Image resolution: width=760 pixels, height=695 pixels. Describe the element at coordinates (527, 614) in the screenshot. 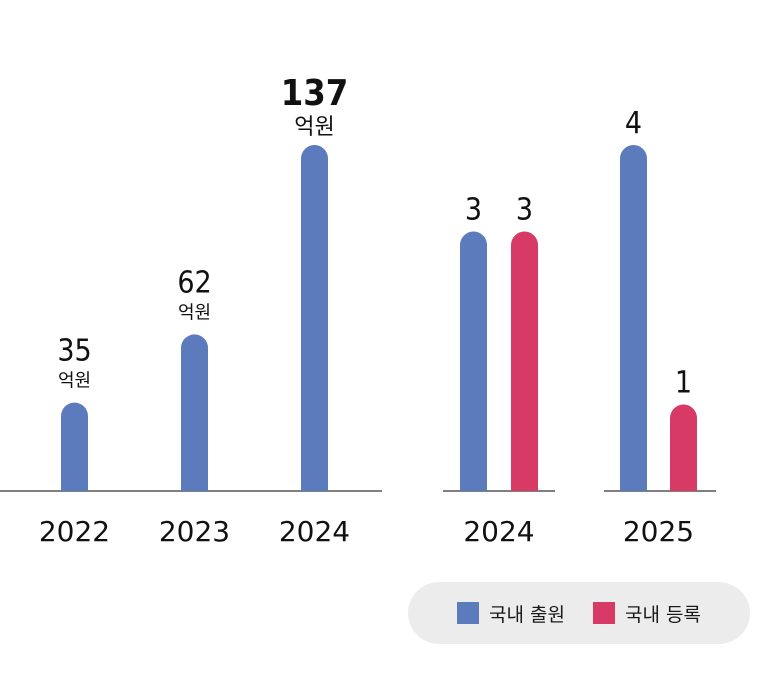

I see `legend-label-filing: 국내 출원` at that location.